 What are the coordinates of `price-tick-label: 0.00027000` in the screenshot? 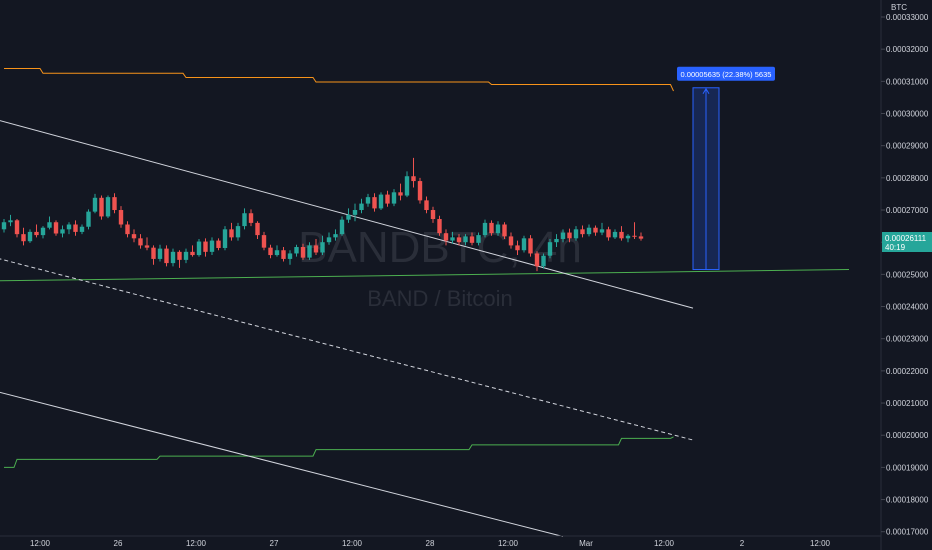 It's located at (907, 210).